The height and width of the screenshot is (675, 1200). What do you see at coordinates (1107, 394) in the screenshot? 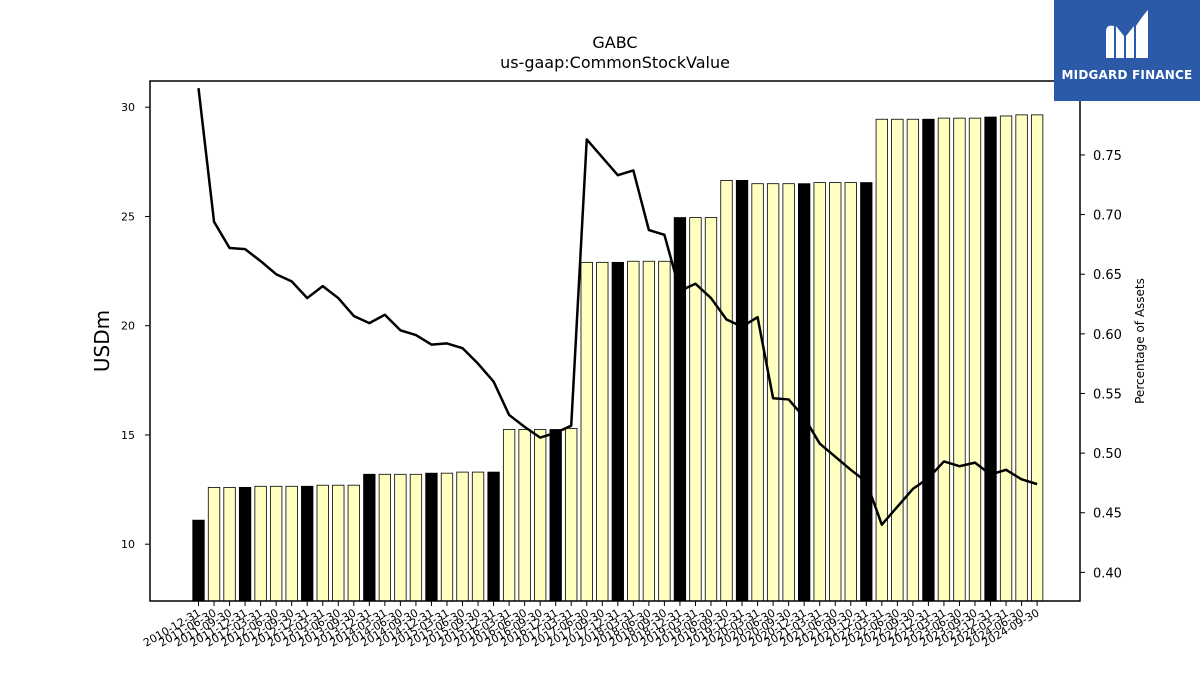
I see `y2-tick-label: 0.55` at bounding box center [1107, 394].